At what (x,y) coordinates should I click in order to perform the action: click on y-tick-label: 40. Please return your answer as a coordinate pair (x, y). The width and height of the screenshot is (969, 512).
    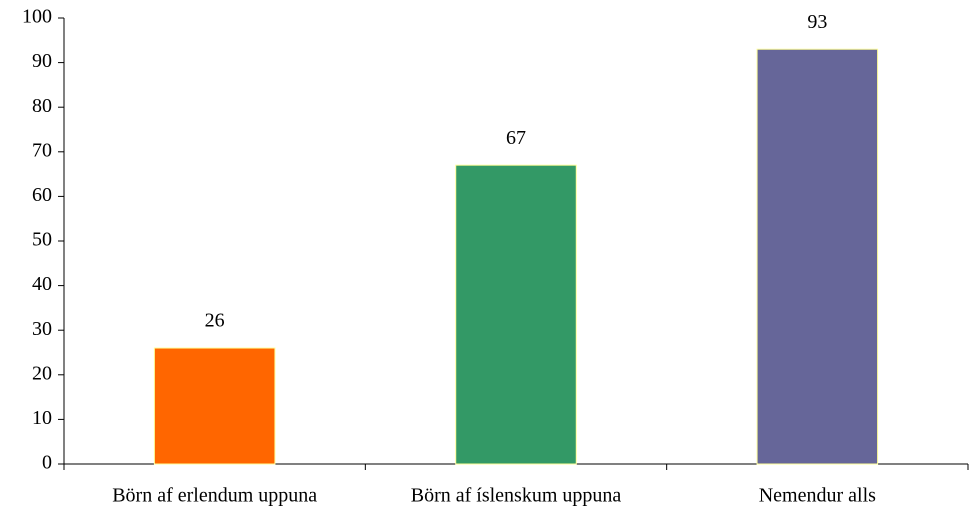
    Looking at the image, I should click on (42, 284).